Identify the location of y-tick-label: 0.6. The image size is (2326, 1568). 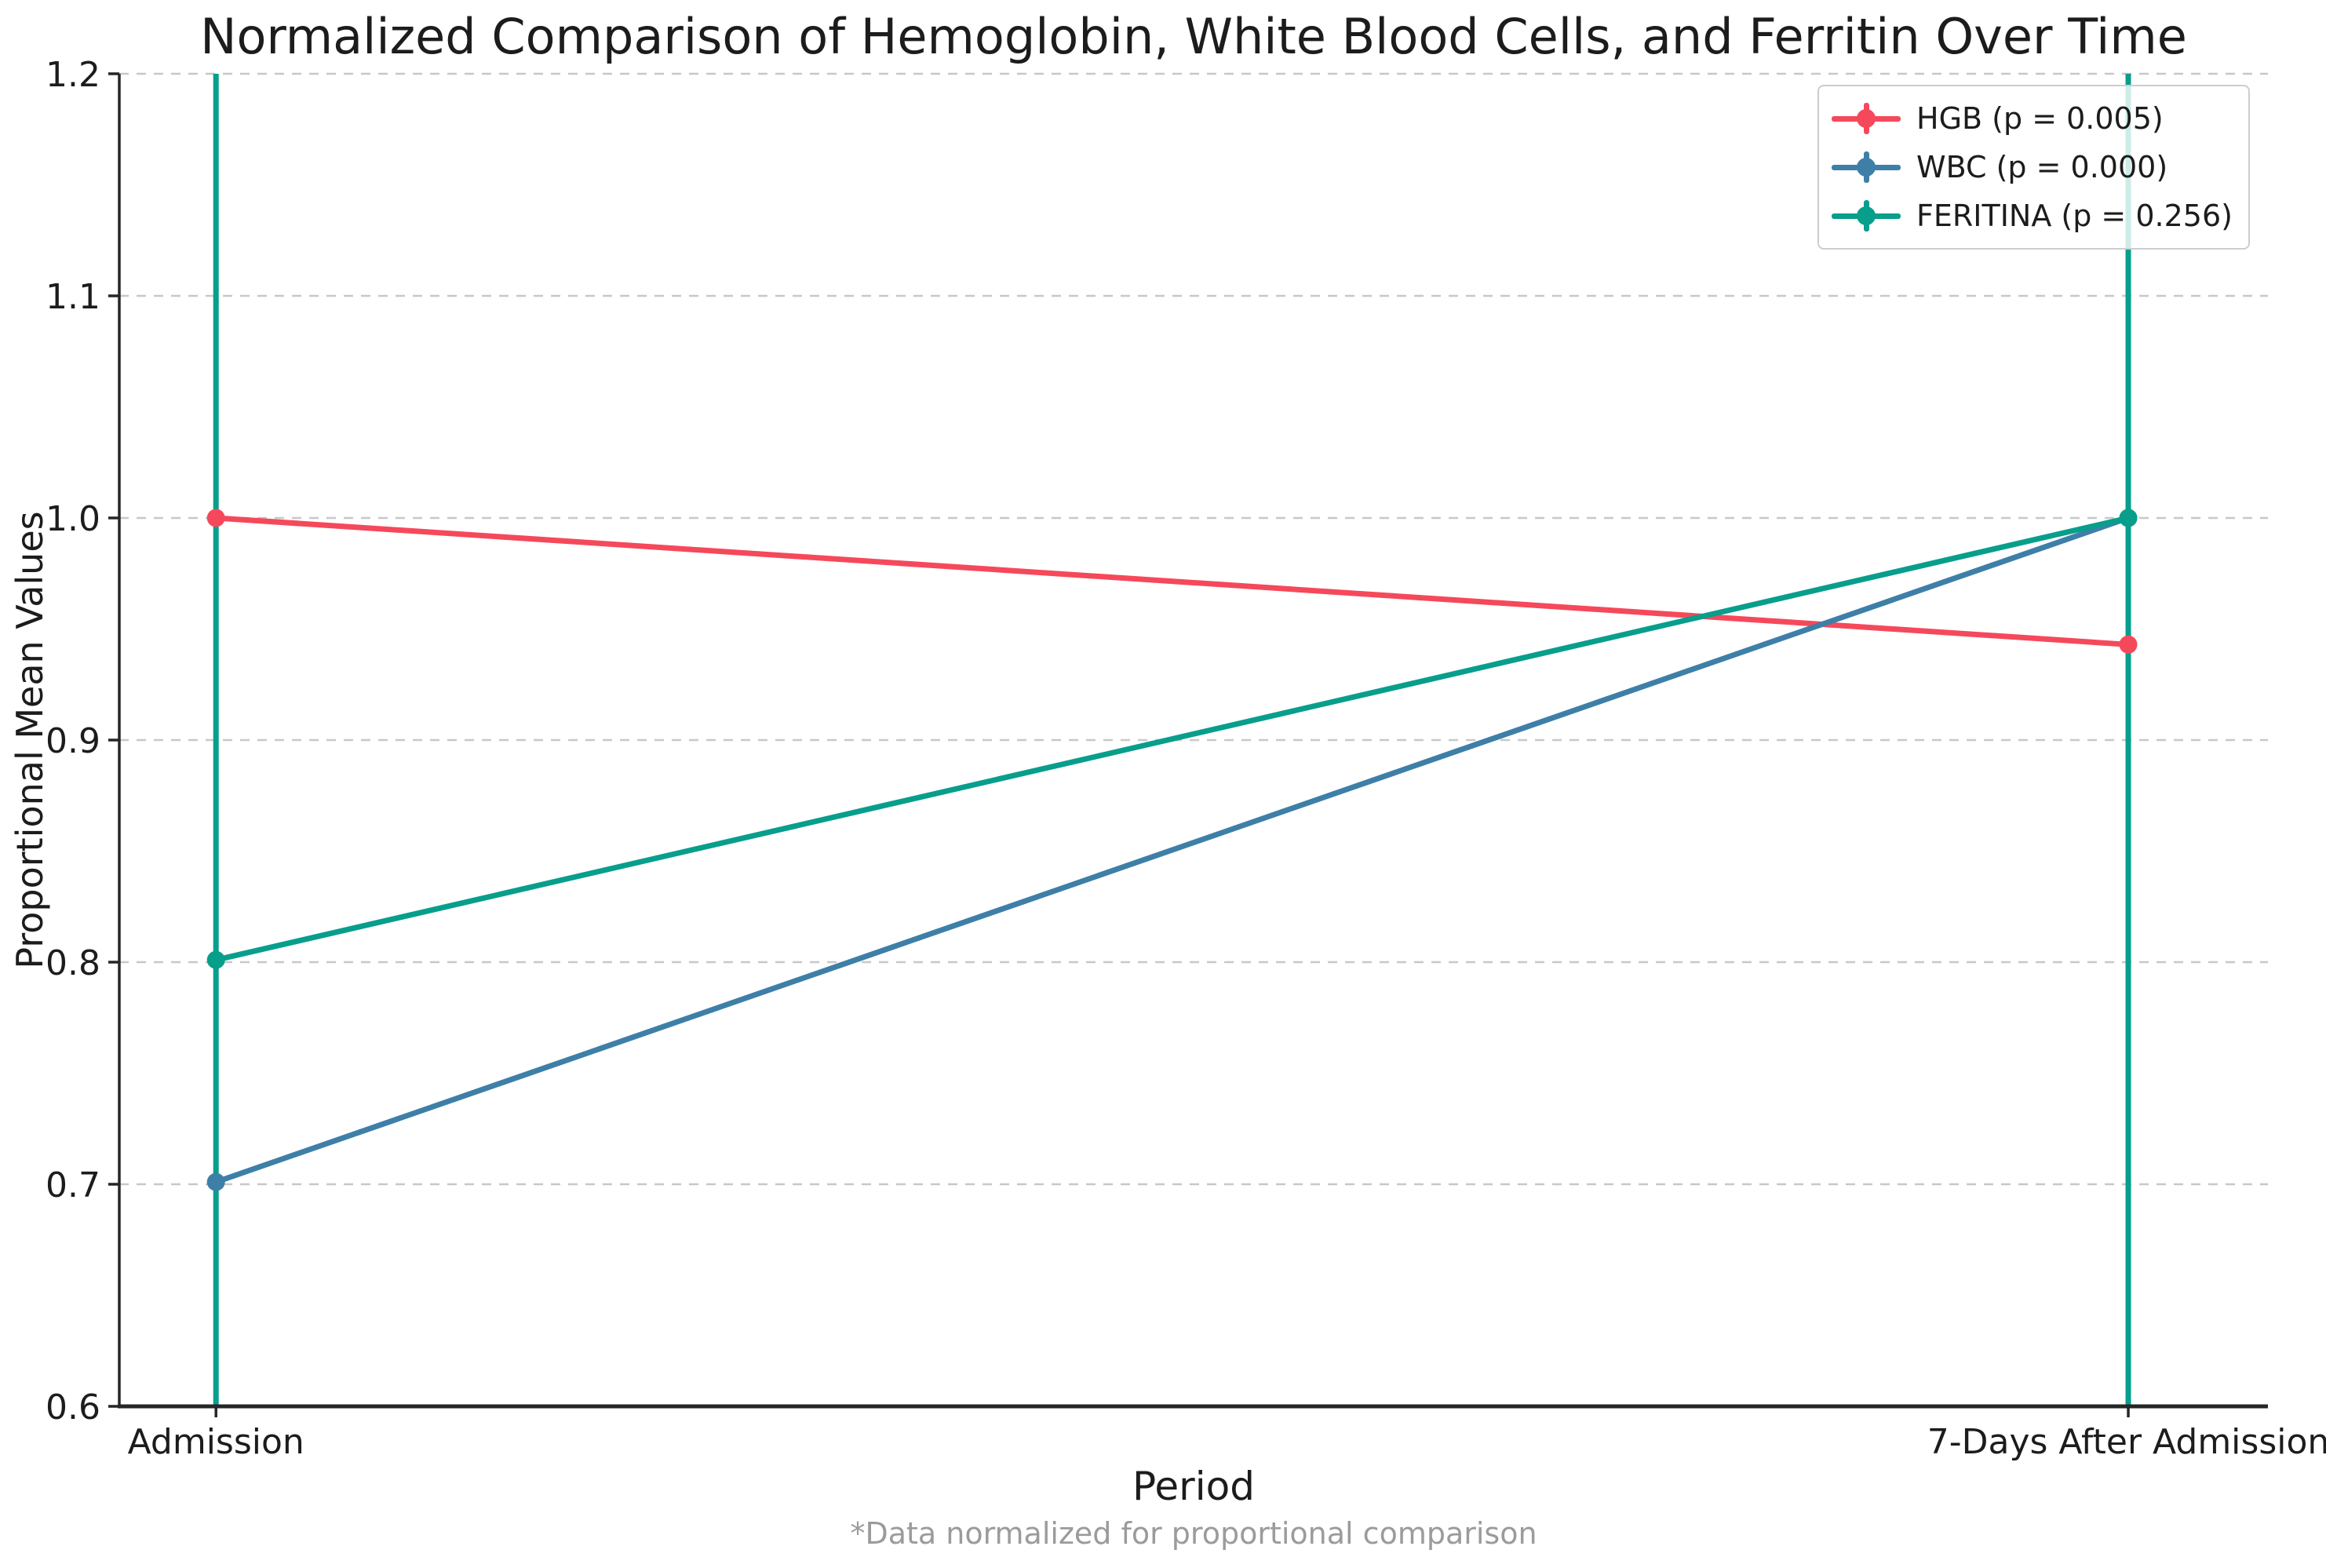
(73, 1407).